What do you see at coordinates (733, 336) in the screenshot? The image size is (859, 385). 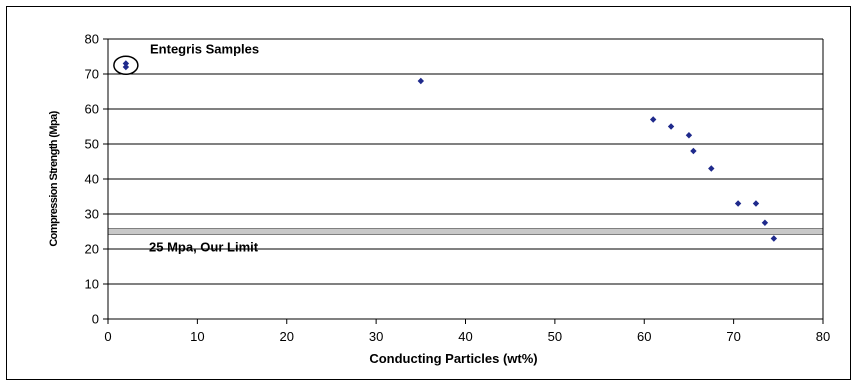 I see `x-tick-label: 70` at bounding box center [733, 336].